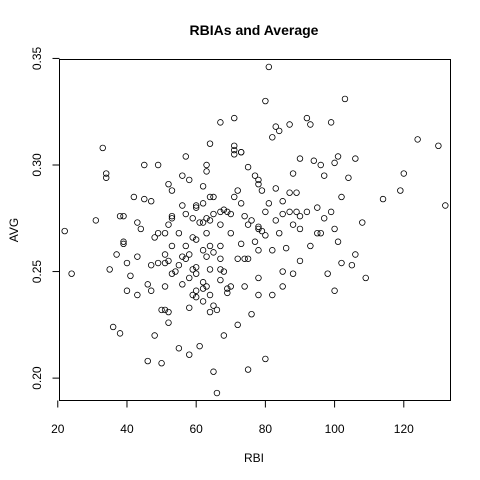 The height and width of the screenshot is (480, 480). I want to click on chart-title: RBIAs and Average, so click(254, 30).